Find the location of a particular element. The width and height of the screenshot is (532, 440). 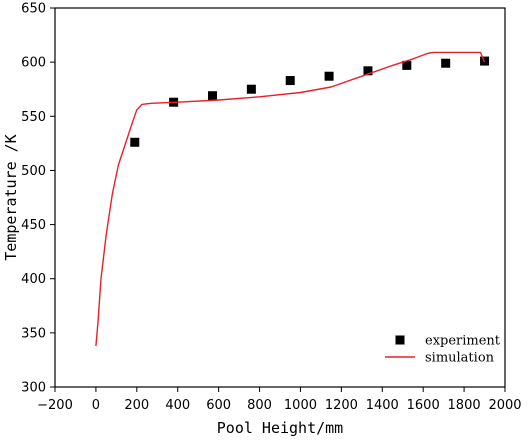

x-tick-label: 1600 is located at coordinates (423, 405).